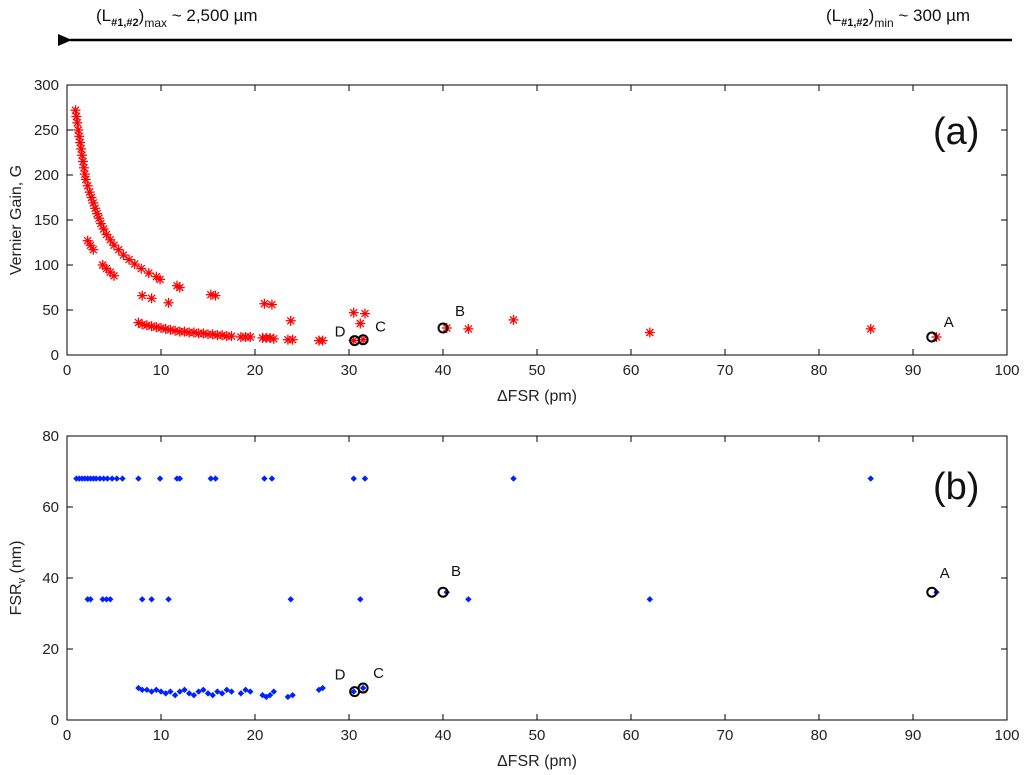  Describe the element at coordinates (50, 507) in the screenshot. I see `y-tick-label: 60` at that location.